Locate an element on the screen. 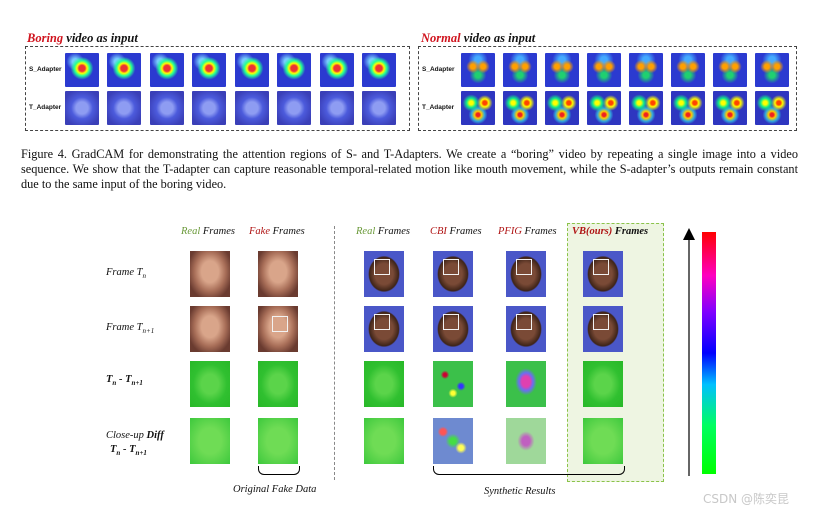  real-frame-tn1 is located at coordinates (210, 329).